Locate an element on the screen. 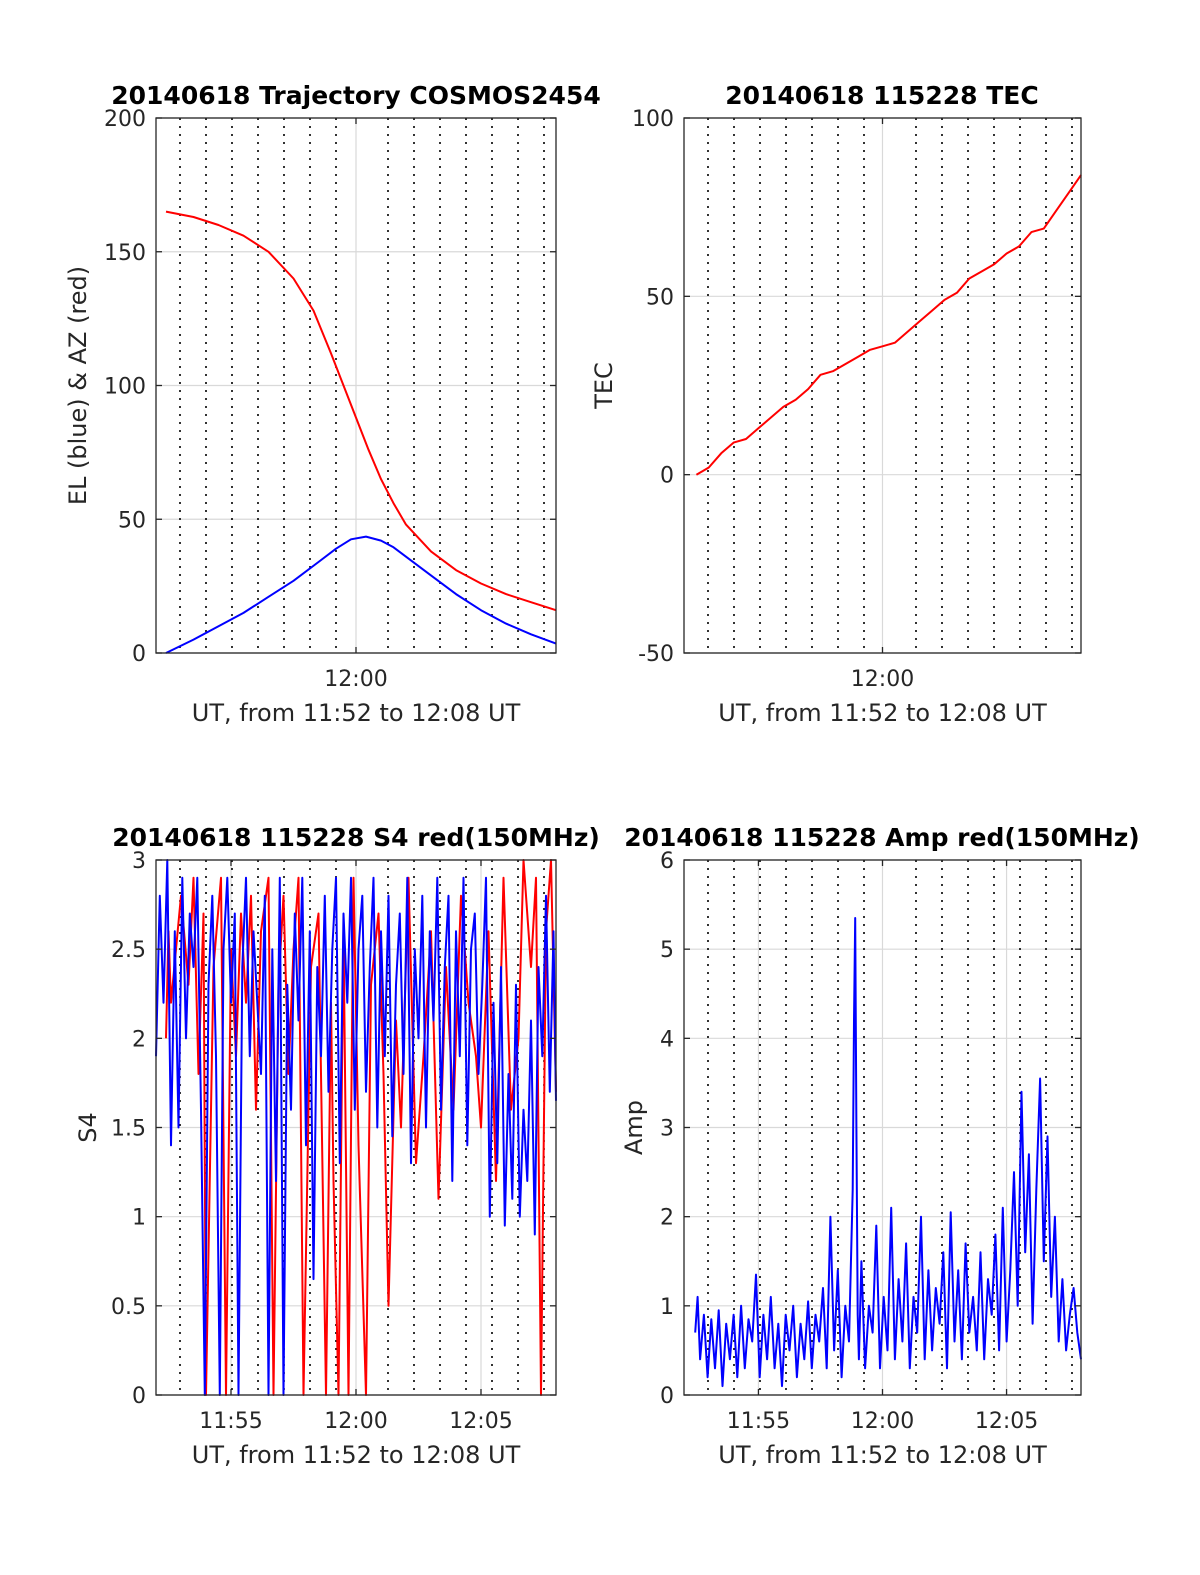 The height and width of the screenshot is (1575, 1200). y-tick-label: 4 is located at coordinates (667, 1039).